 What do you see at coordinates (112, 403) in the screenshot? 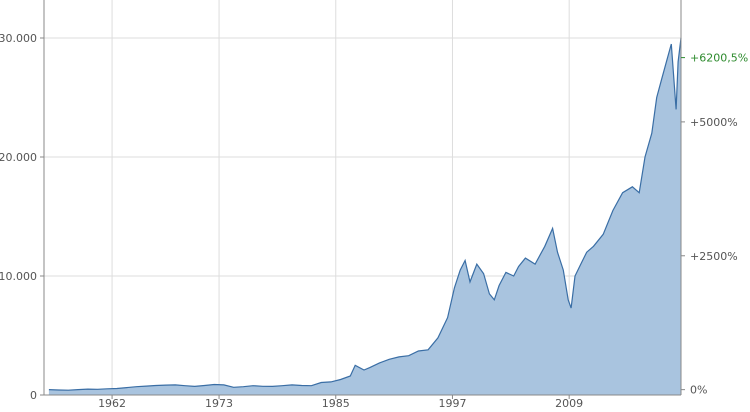
I see `x-tick-label: 1962` at bounding box center [112, 403].